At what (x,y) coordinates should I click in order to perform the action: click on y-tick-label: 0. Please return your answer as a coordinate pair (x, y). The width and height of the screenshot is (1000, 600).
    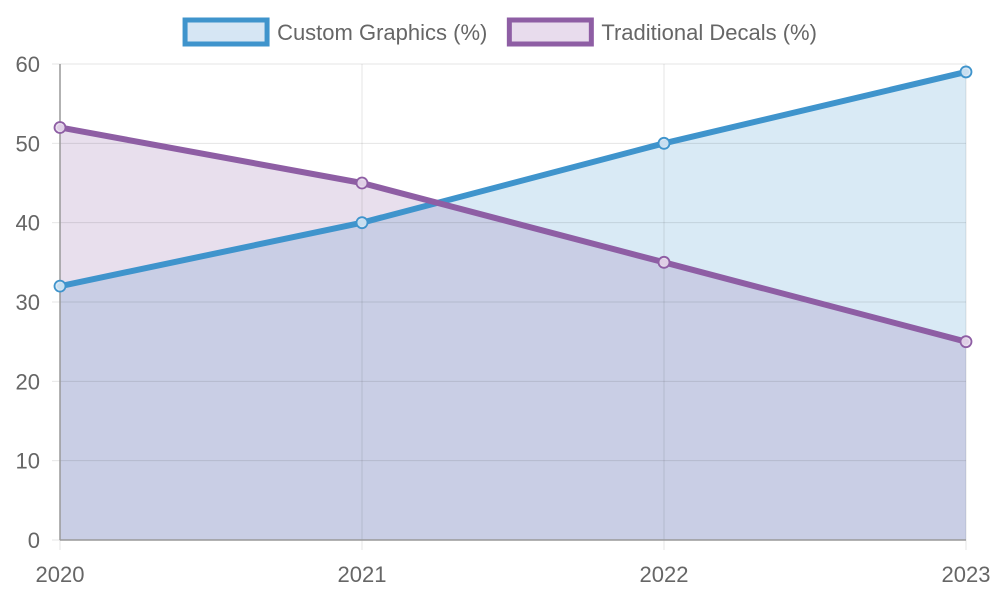
    Looking at the image, I should click on (34, 540).